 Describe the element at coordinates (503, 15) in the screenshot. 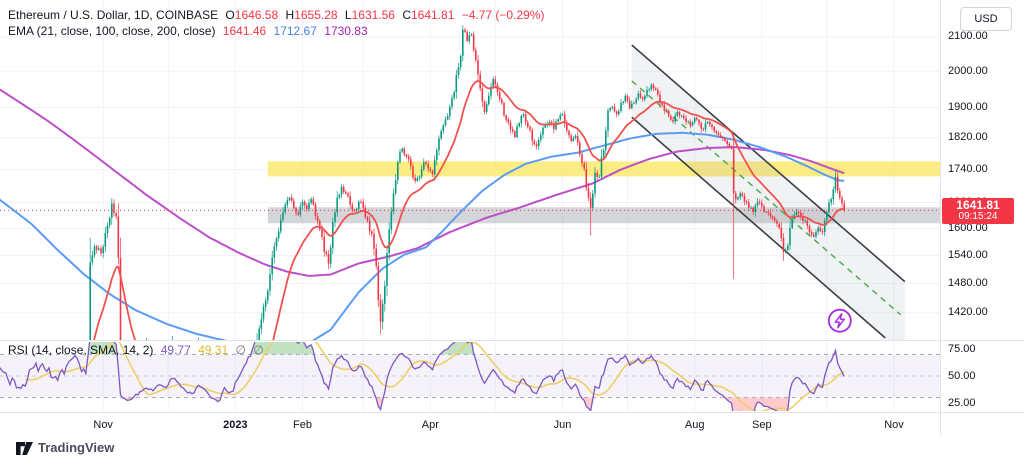

I see `change-value: −4.77 (−0.29%)` at that location.